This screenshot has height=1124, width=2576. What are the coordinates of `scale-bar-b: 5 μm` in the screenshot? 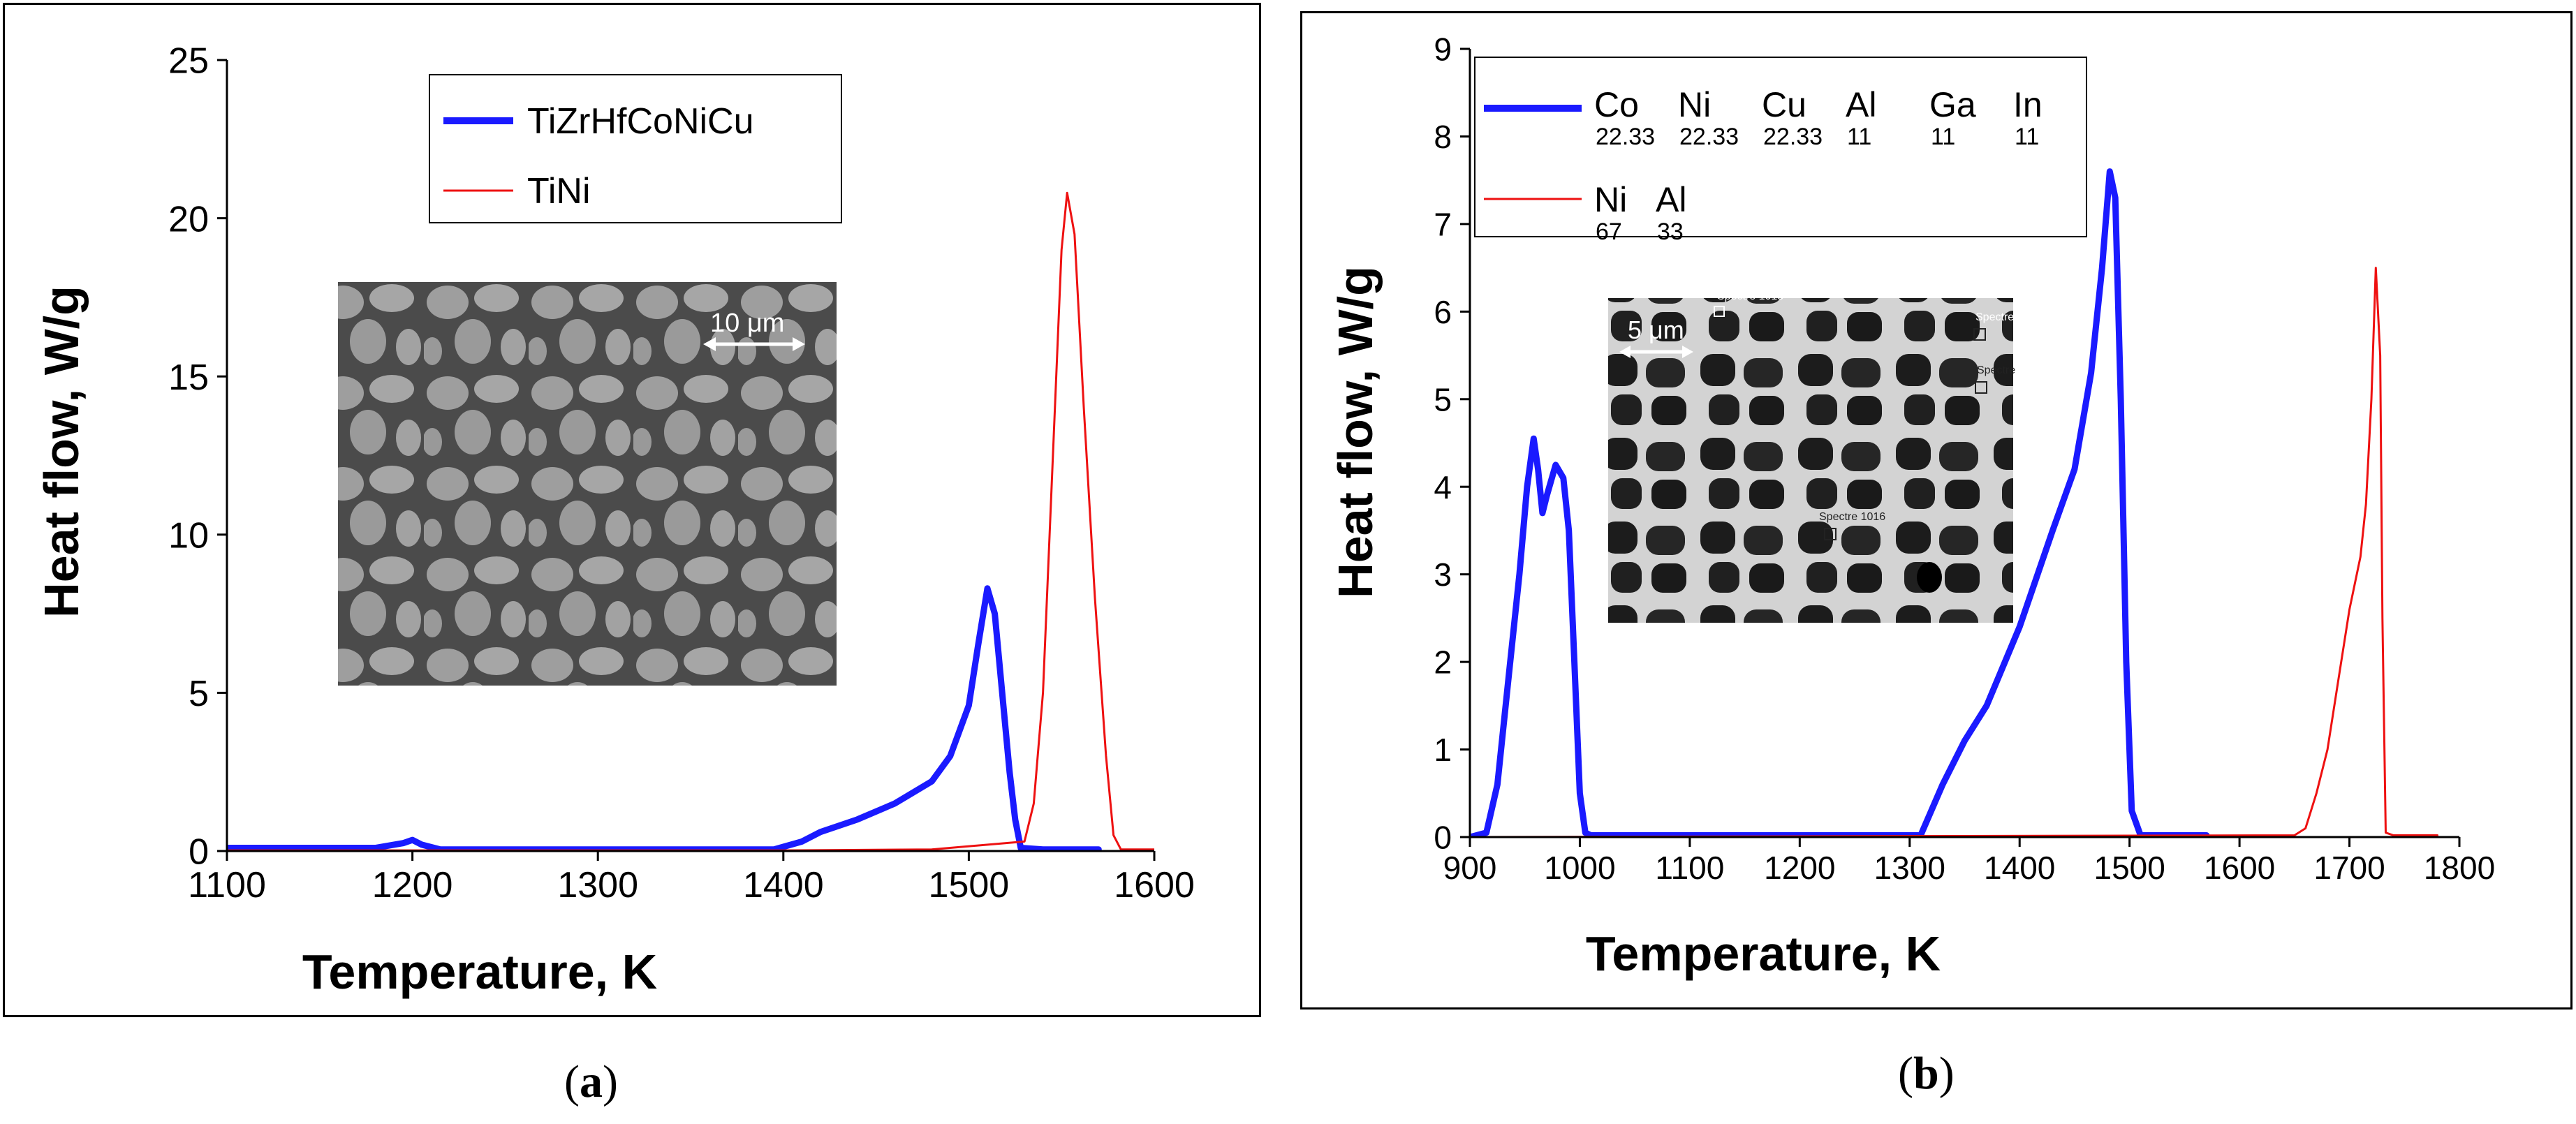 It's located at (1656, 337).